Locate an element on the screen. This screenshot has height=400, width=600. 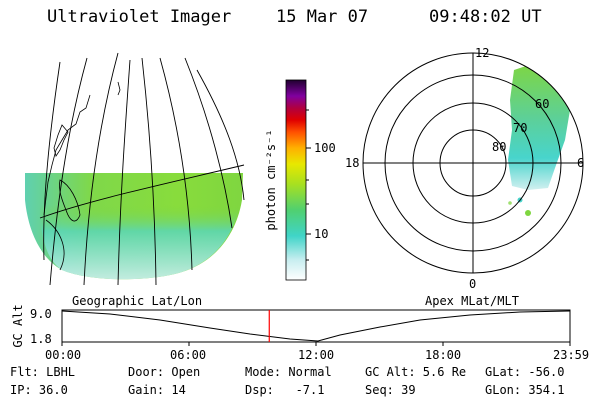
status-gain: Gain: 14 is located at coordinates (157, 390).